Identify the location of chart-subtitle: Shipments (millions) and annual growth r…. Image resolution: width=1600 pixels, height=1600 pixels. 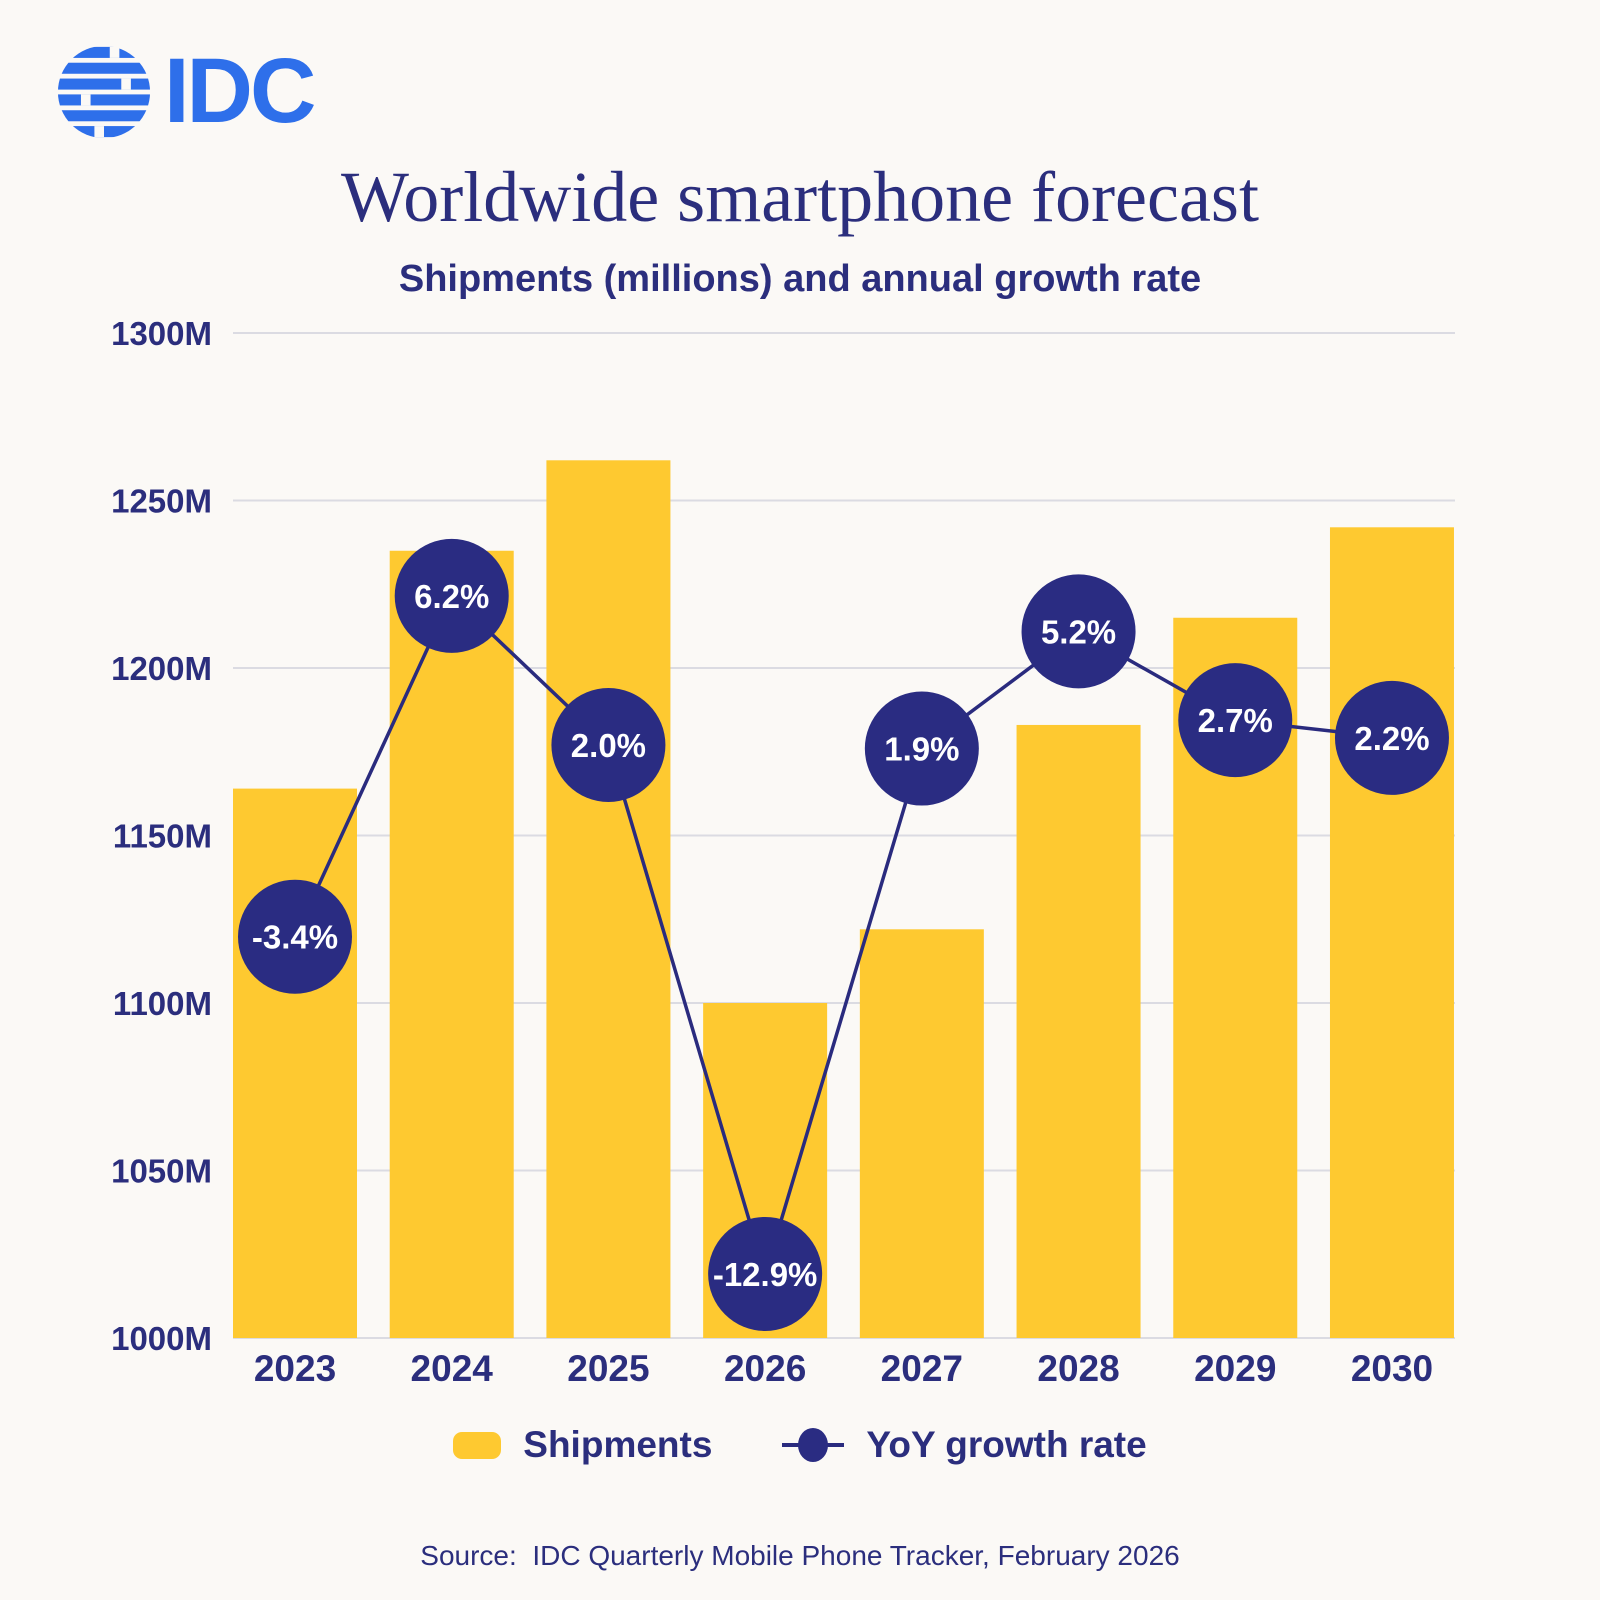
(800, 279).